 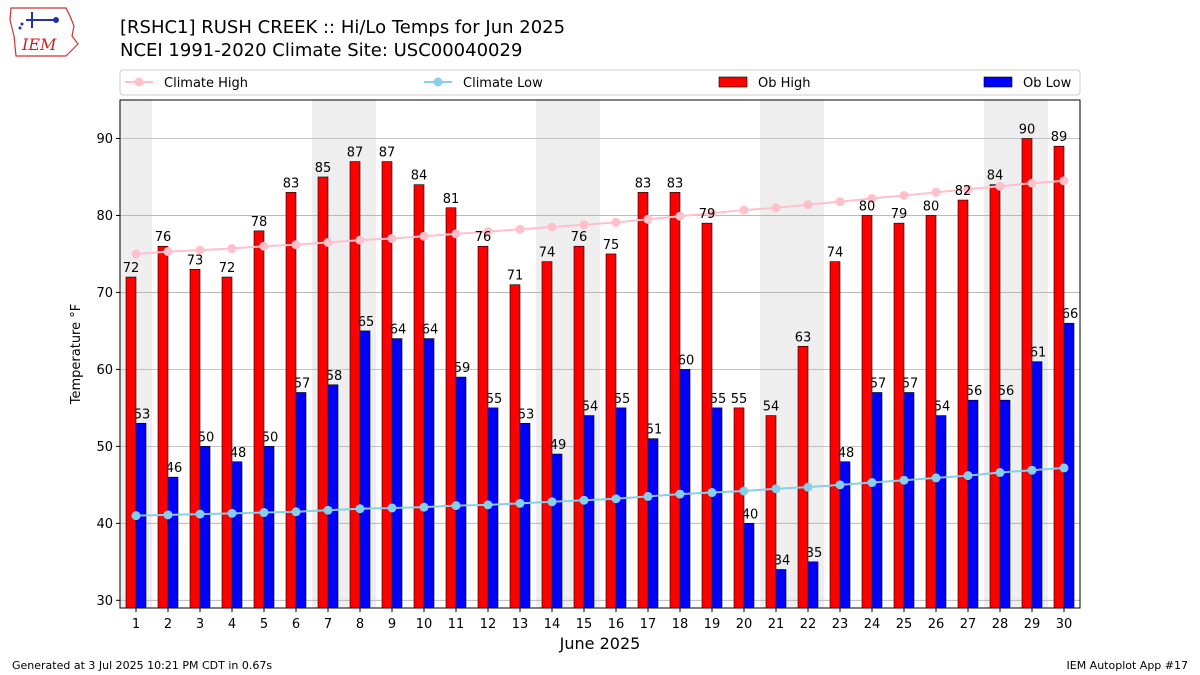 I want to click on ob-low-label: 50, so click(x=270, y=437).